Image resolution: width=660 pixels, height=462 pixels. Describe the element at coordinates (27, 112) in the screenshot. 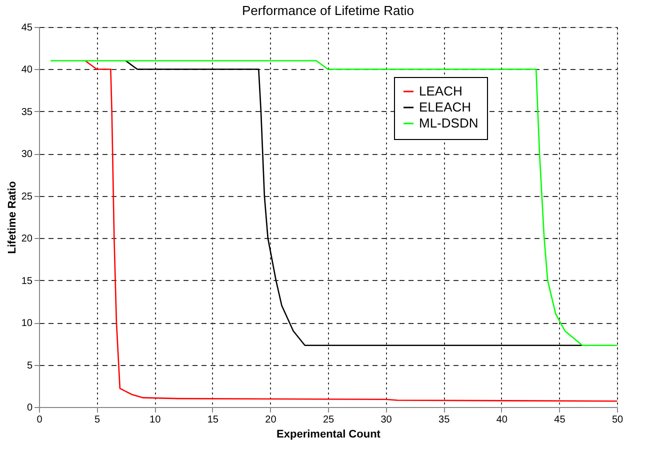

I see `y-tick-label: 35` at that location.